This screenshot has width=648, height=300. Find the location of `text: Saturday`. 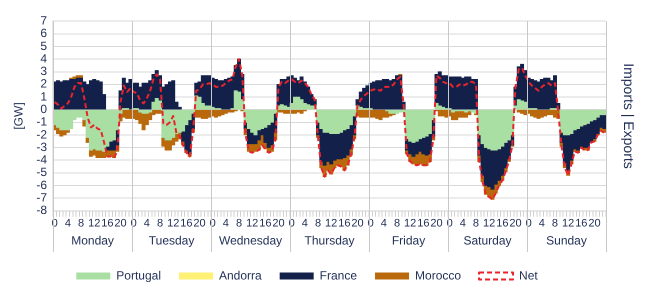

text: Saturday is located at coordinates (488, 240).